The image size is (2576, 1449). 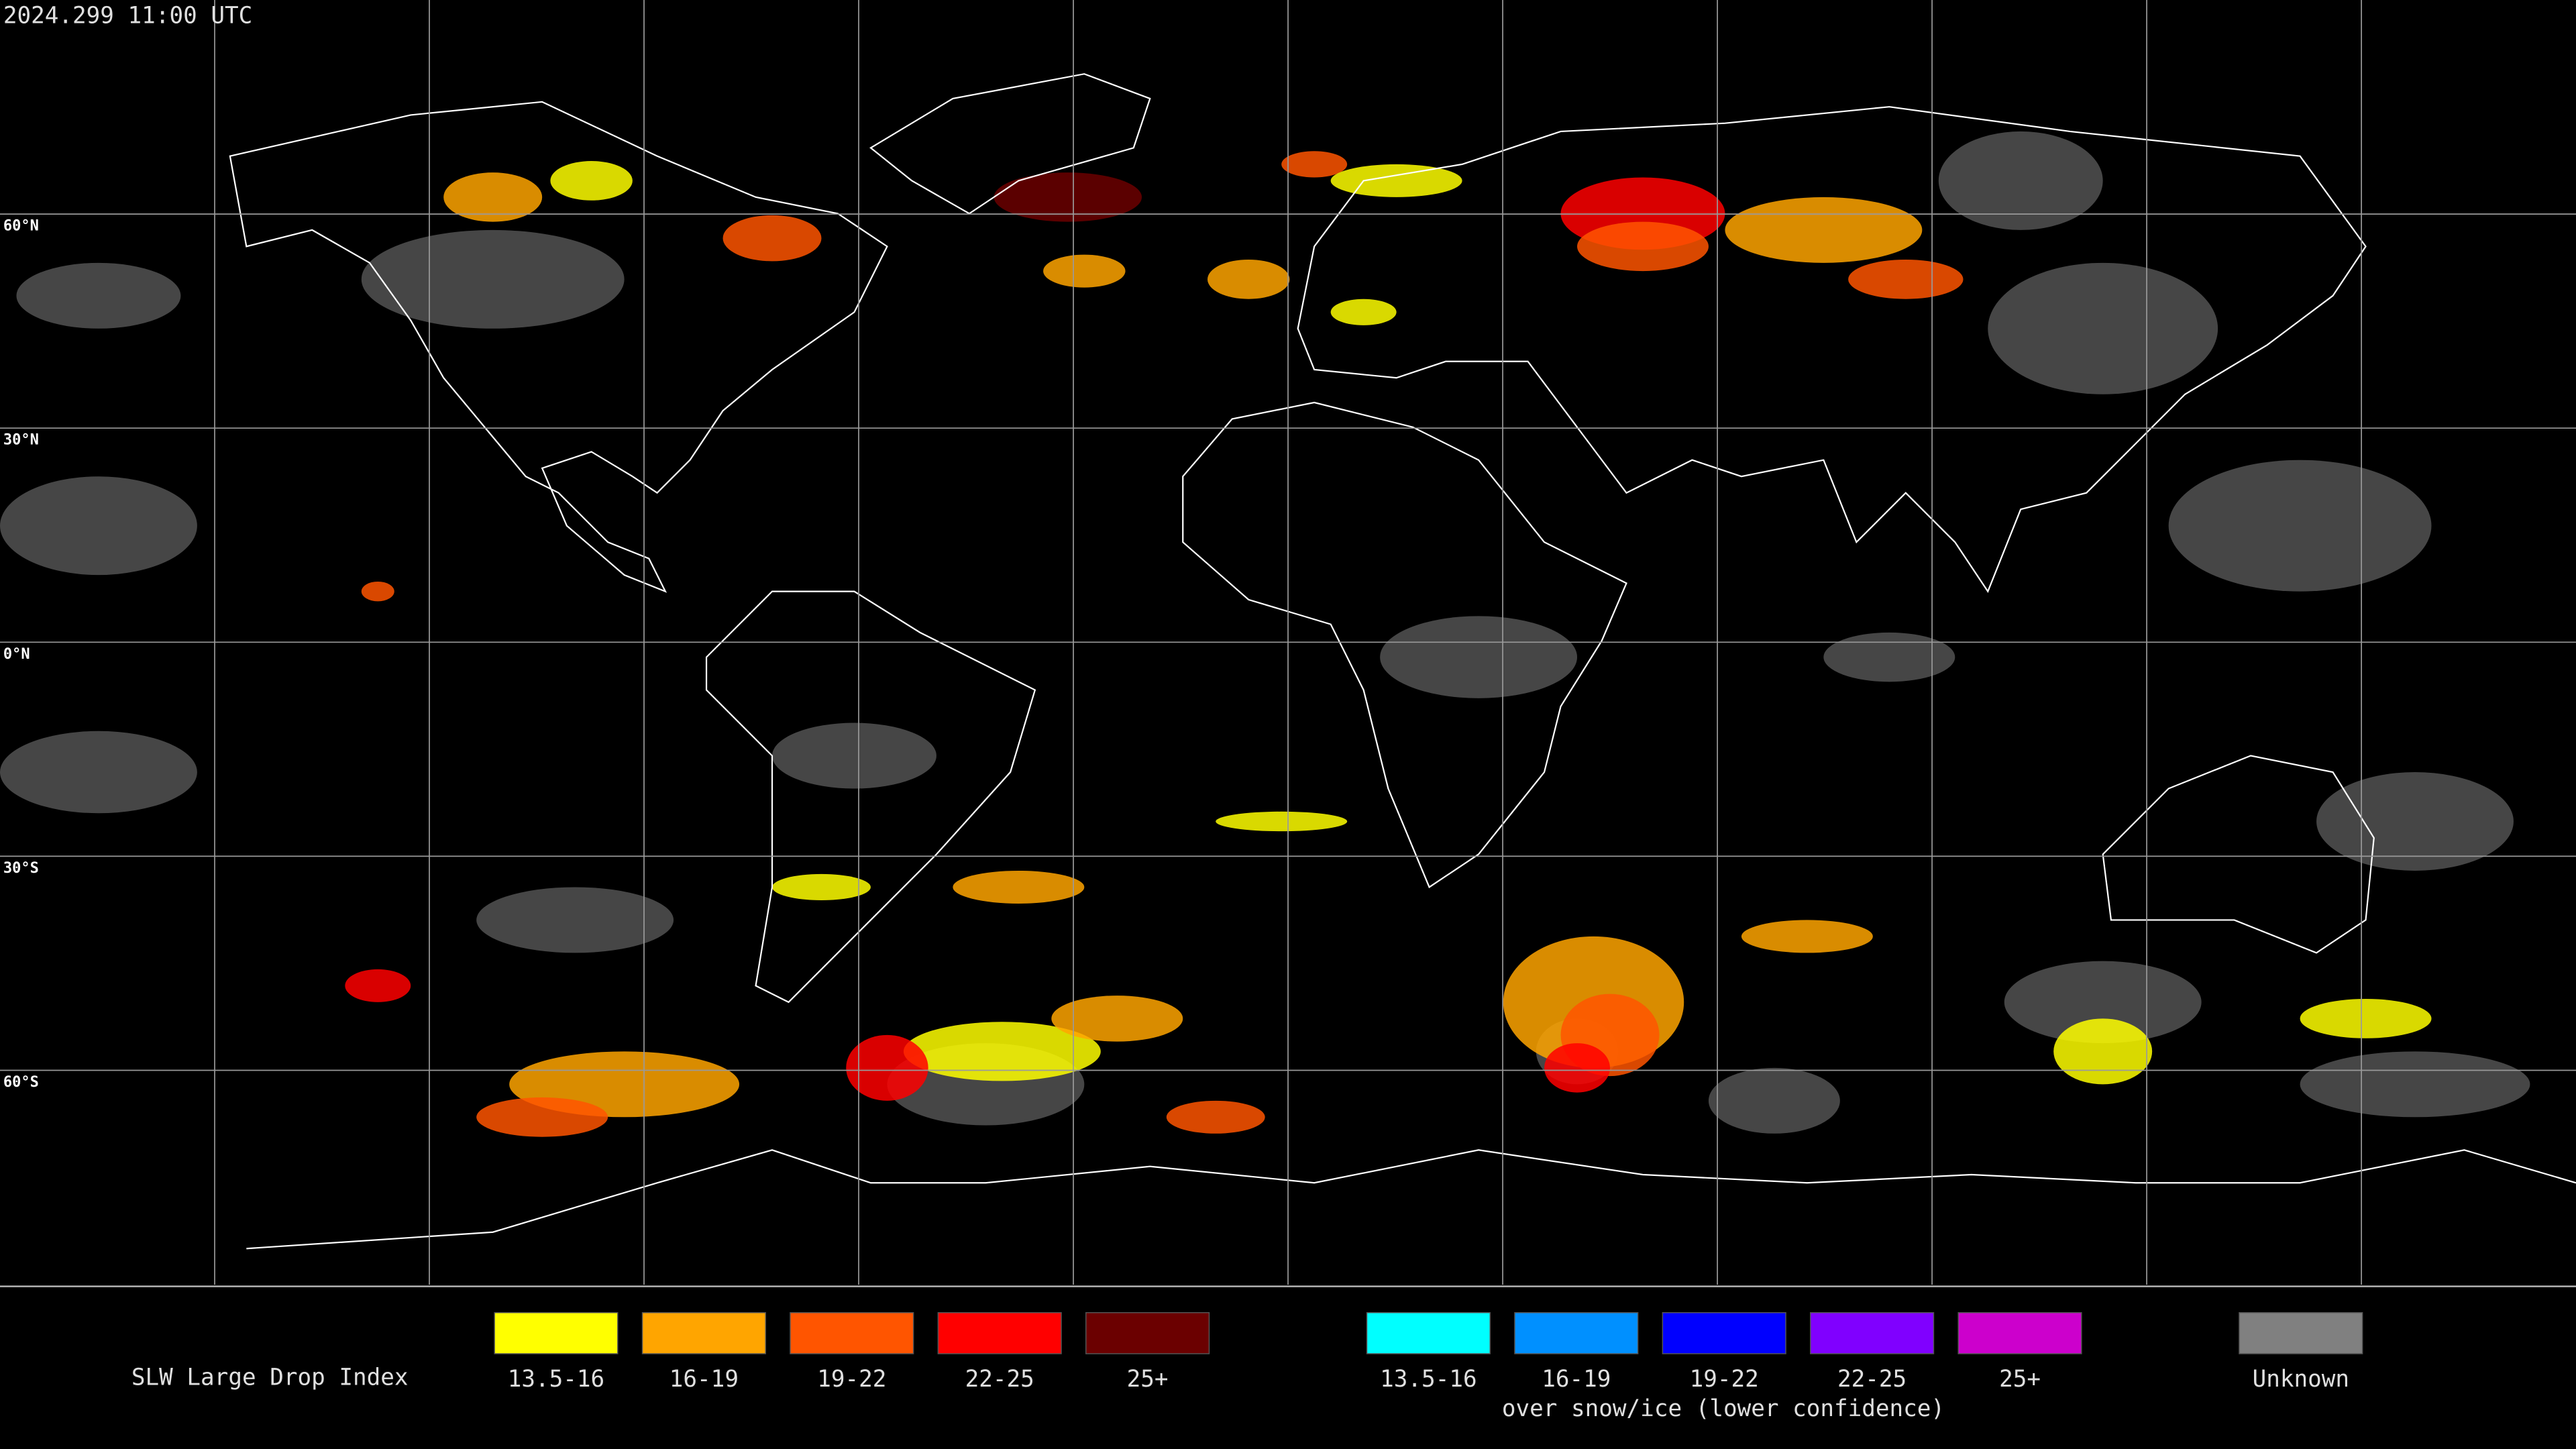 What do you see at coordinates (1723, 1408) in the screenshot?
I see `legend-caption: over snow/ice (lower confidence)` at bounding box center [1723, 1408].